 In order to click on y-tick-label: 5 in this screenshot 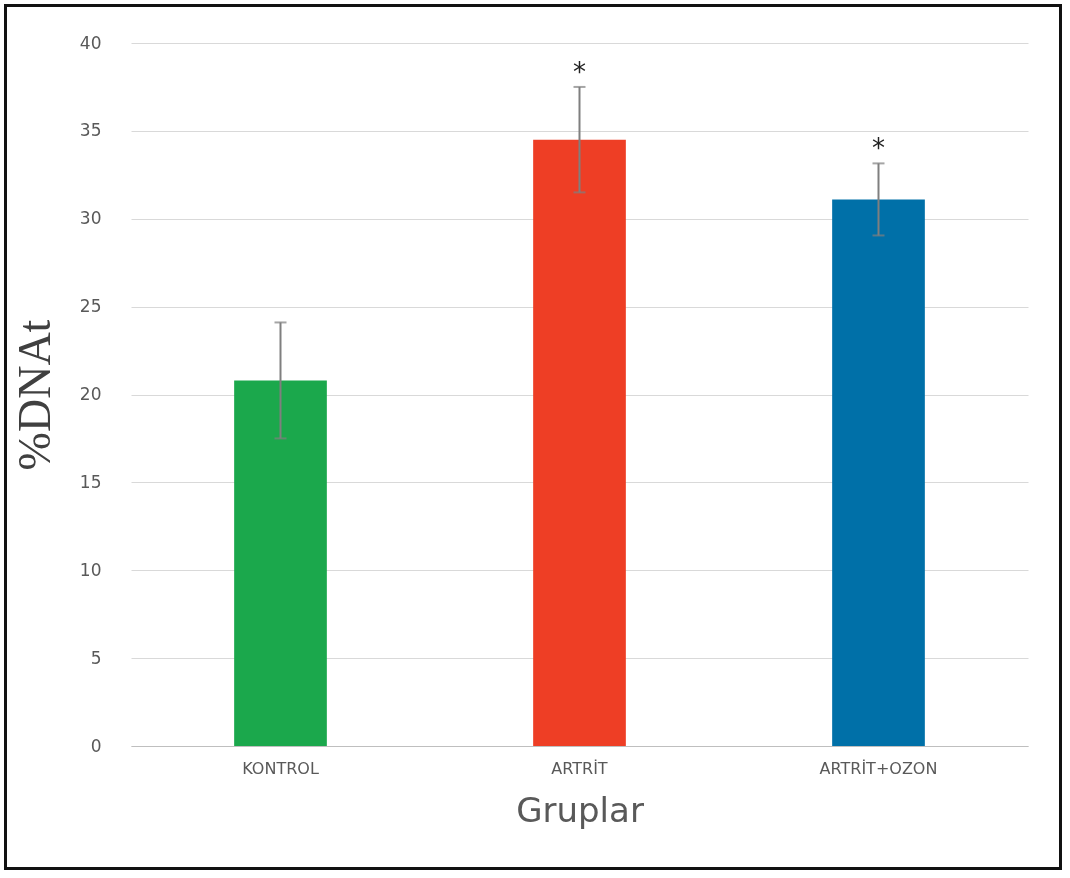, I will do `click(96, 657)`.